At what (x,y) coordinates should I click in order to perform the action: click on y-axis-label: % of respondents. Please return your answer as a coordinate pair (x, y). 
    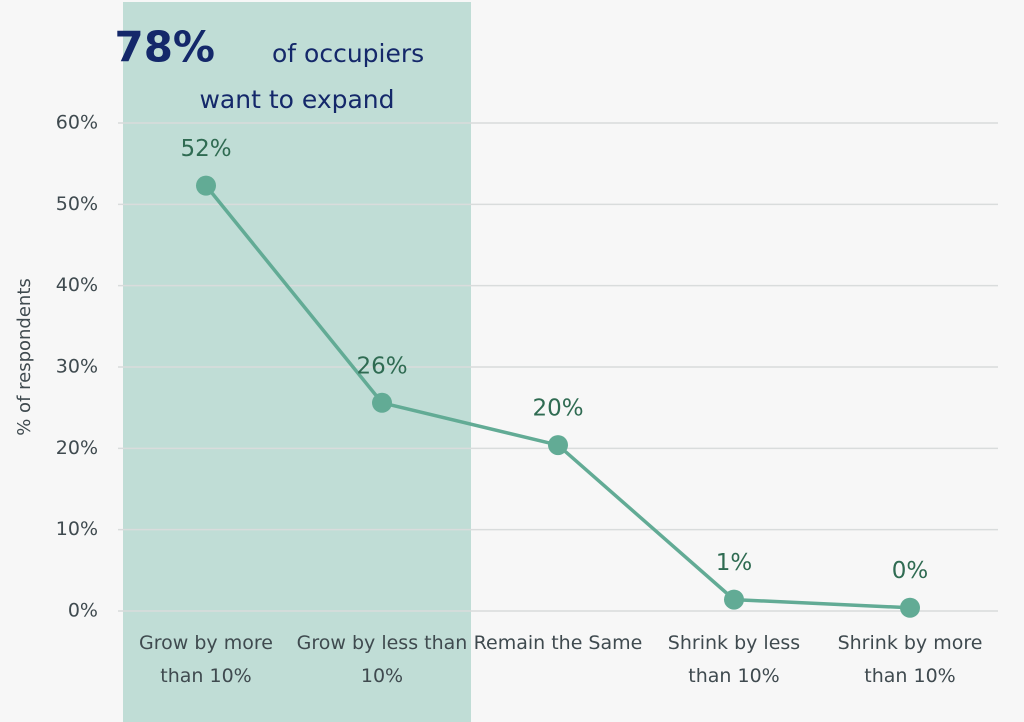
    Looking at the image, I should click on (24, 357).